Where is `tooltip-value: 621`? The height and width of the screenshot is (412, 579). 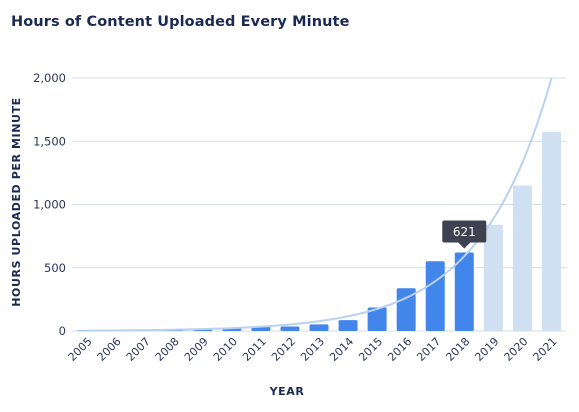
tooltip-value: 621 is located at coordinates (464, 232).